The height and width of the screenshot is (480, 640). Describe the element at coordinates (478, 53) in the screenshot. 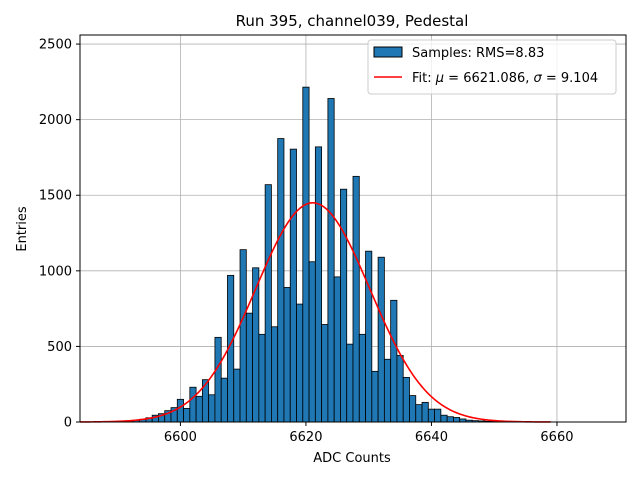

I see `legend-entry-samples: Samples: RMS=8.83` at that location.